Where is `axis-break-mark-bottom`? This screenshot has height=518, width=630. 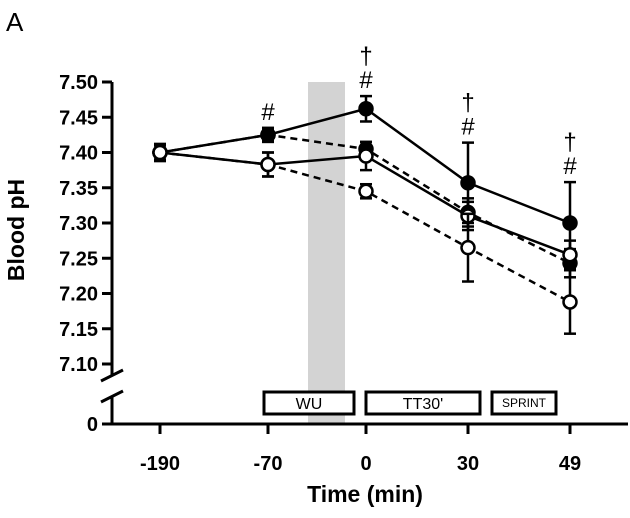
axis-break-mark-bottom is located at coordinates (112, 396).